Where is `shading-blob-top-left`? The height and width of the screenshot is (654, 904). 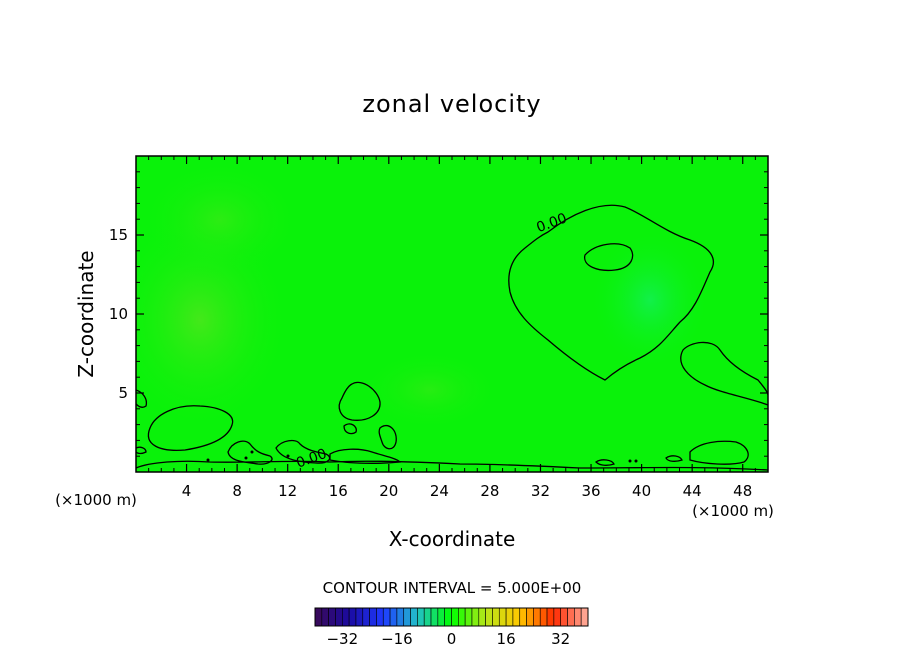
shading-blob-top-left is located at coordinates (220, 220).